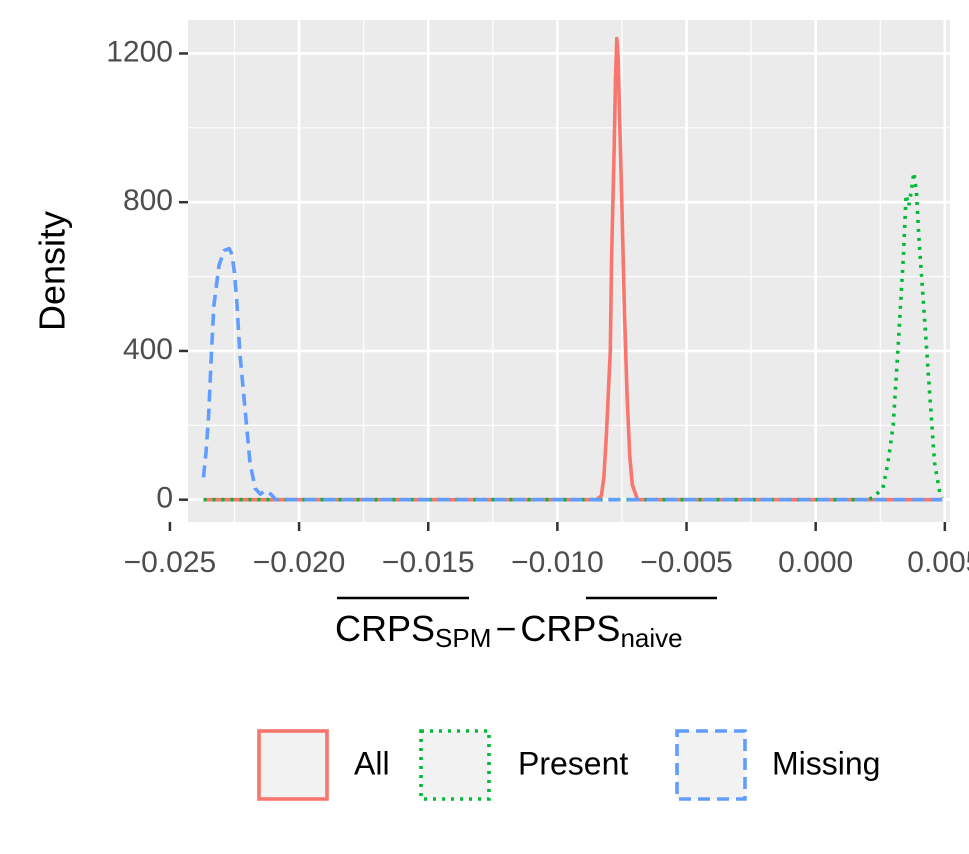 The height and width of the screenshot is (854, 969). I want to click on x-tick-label: −0.015, so click(428, 562).